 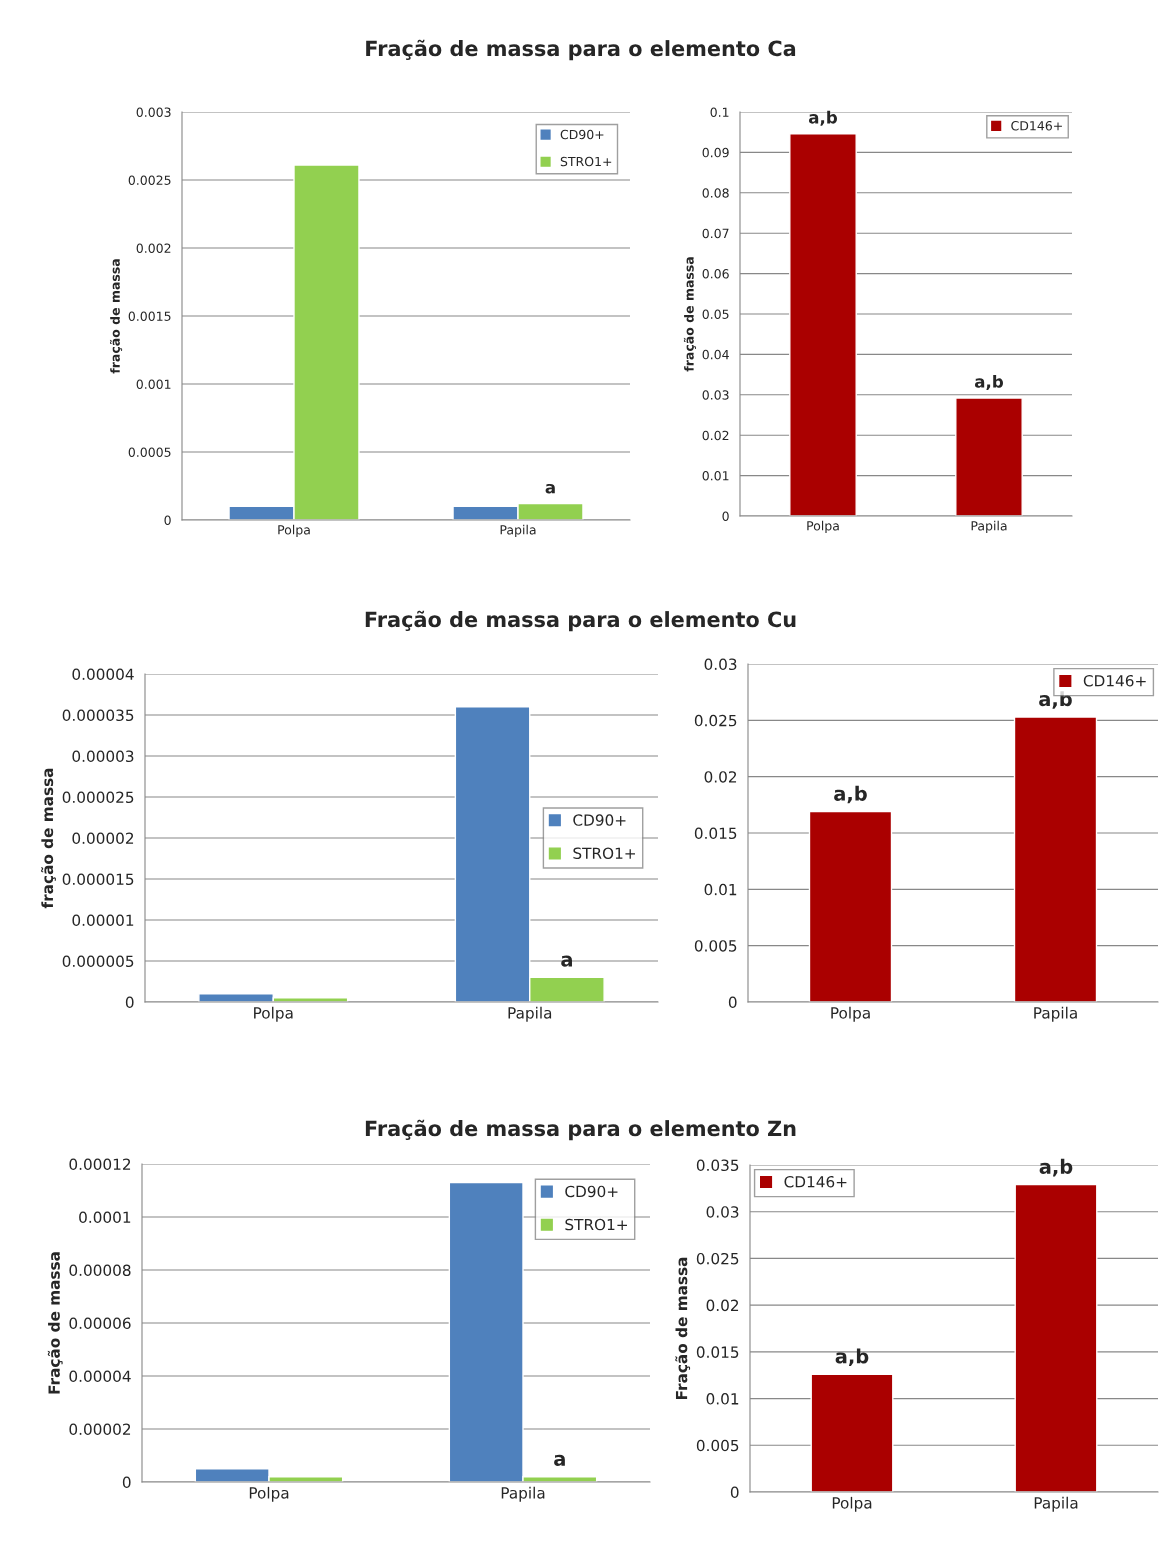 I want to click on y-tick-label: 0.001, so click(x=153, y=384).